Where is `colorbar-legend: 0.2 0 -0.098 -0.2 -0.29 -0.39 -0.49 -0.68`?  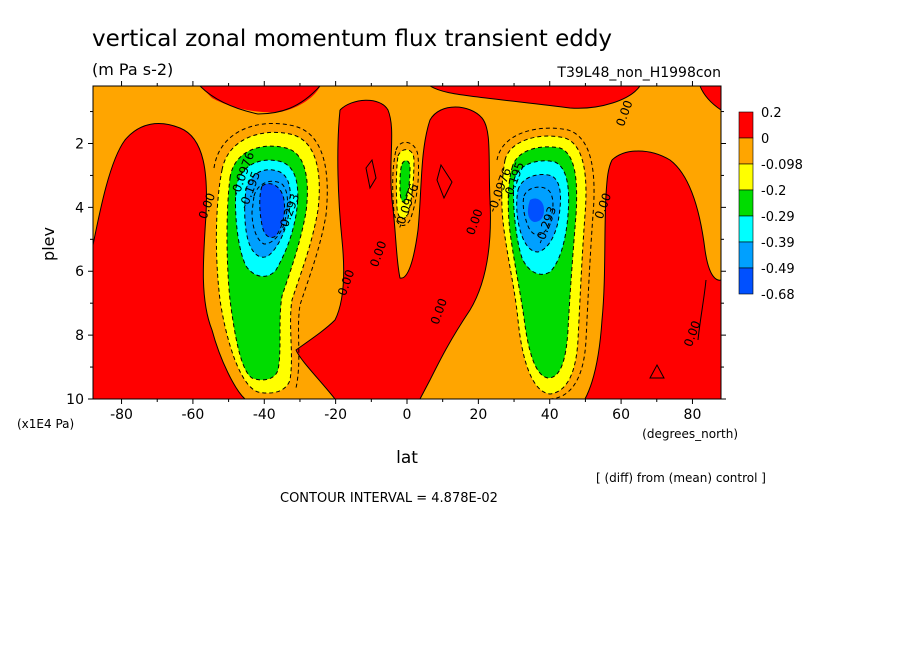 colorbar-legend: 0.2 0 -0.098 -0.2 -0.29 -0.39 -0.49 -0.68 is located at coordinates (770, 204).